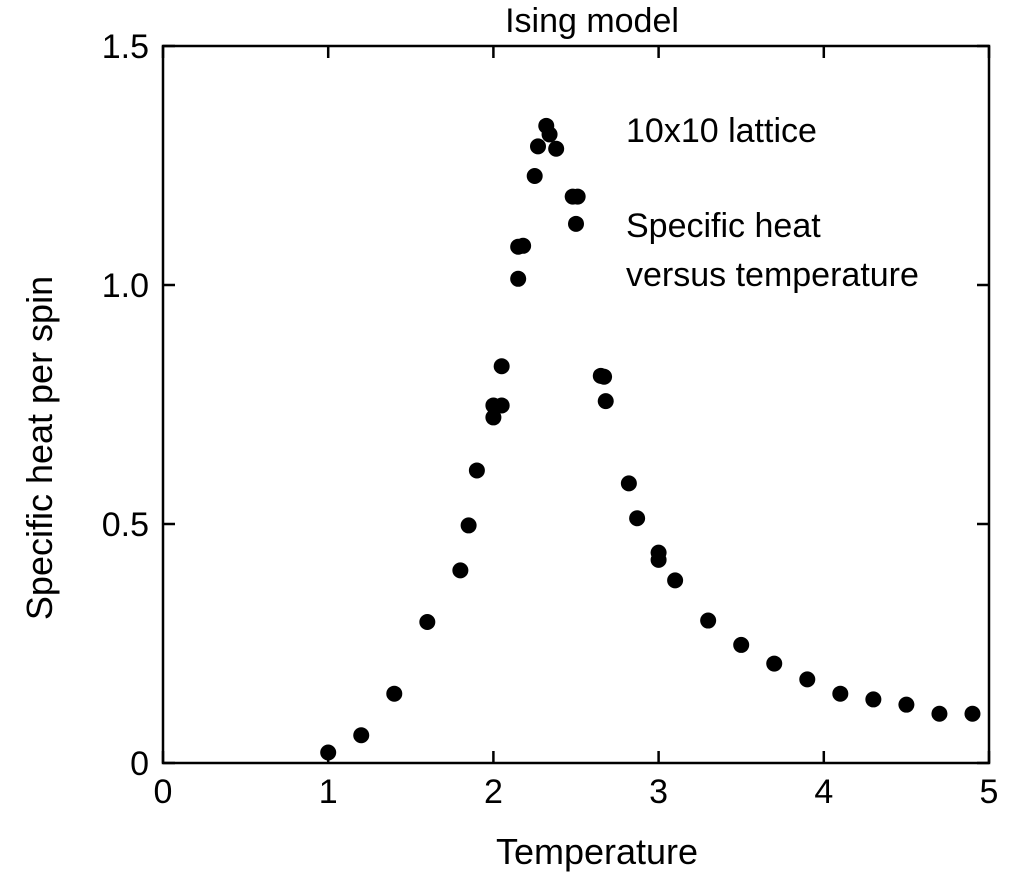 The height and width of the screenshot is (885, 1033). What do you see at coordinates (723, 226) in the screenshot?
I see `annotation-specific-heat: Specific heat` at bounding box center [723, 226].